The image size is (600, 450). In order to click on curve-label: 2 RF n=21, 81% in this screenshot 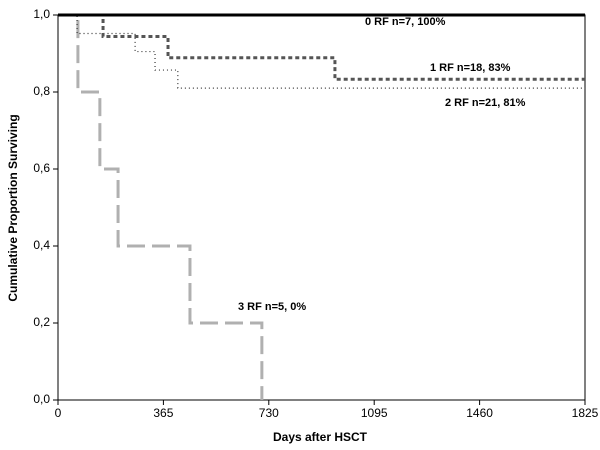, I will do `click(485, 103)`.